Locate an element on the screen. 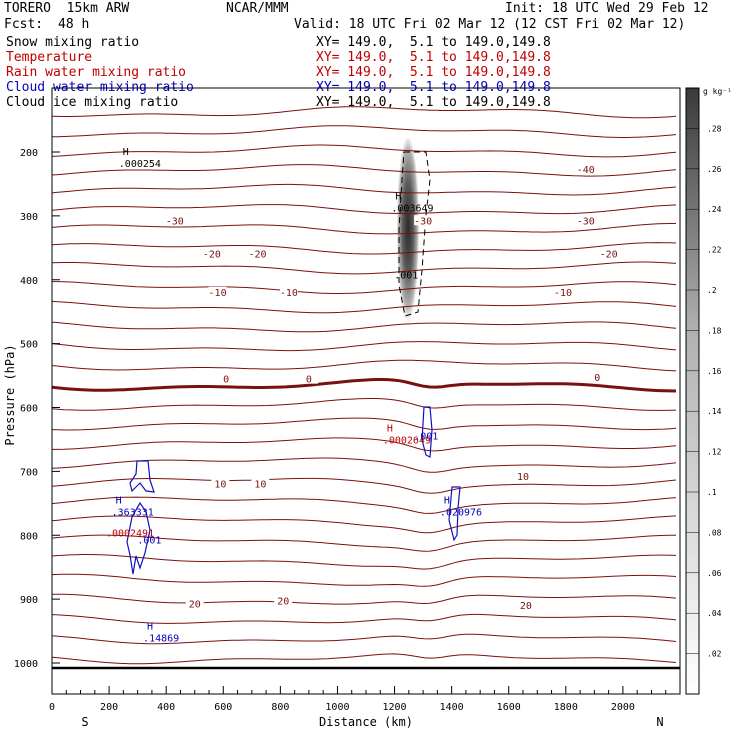 The image size is (740, 740). y-tick-label: 600 is located at coordinates (29, 409).